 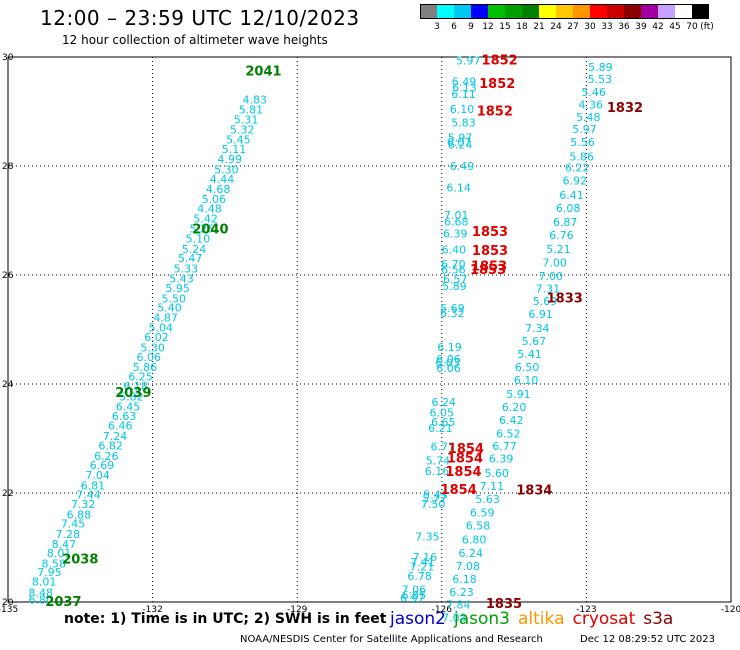 I want to click on wave-height-point: 6.70, so click(x=453, y=264).